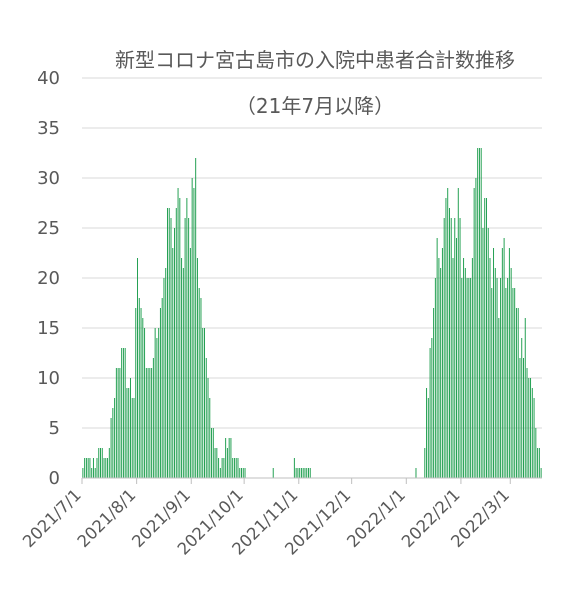  I want to click on x-axis, so click(311, 480).